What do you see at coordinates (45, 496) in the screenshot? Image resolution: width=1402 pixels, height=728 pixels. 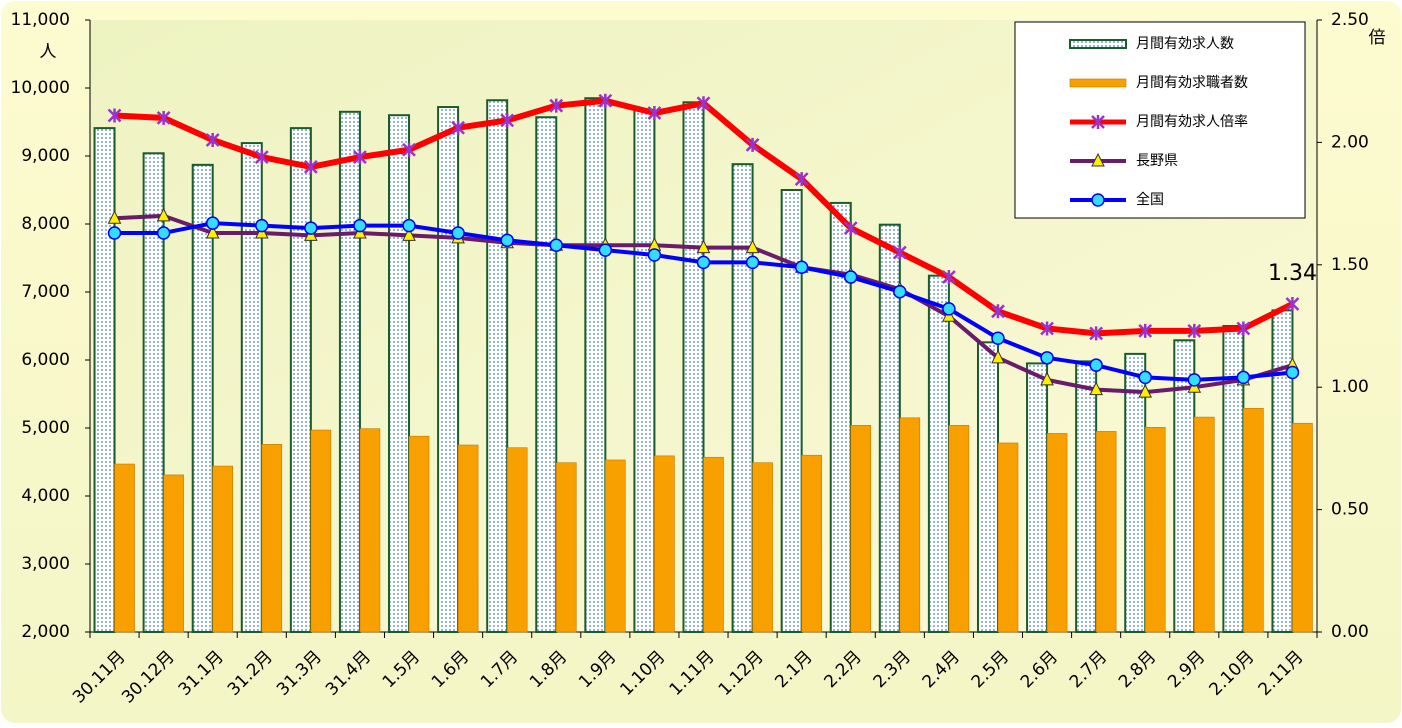 I see `y-tick-label: 4,000` at bounding box center [45, 496].